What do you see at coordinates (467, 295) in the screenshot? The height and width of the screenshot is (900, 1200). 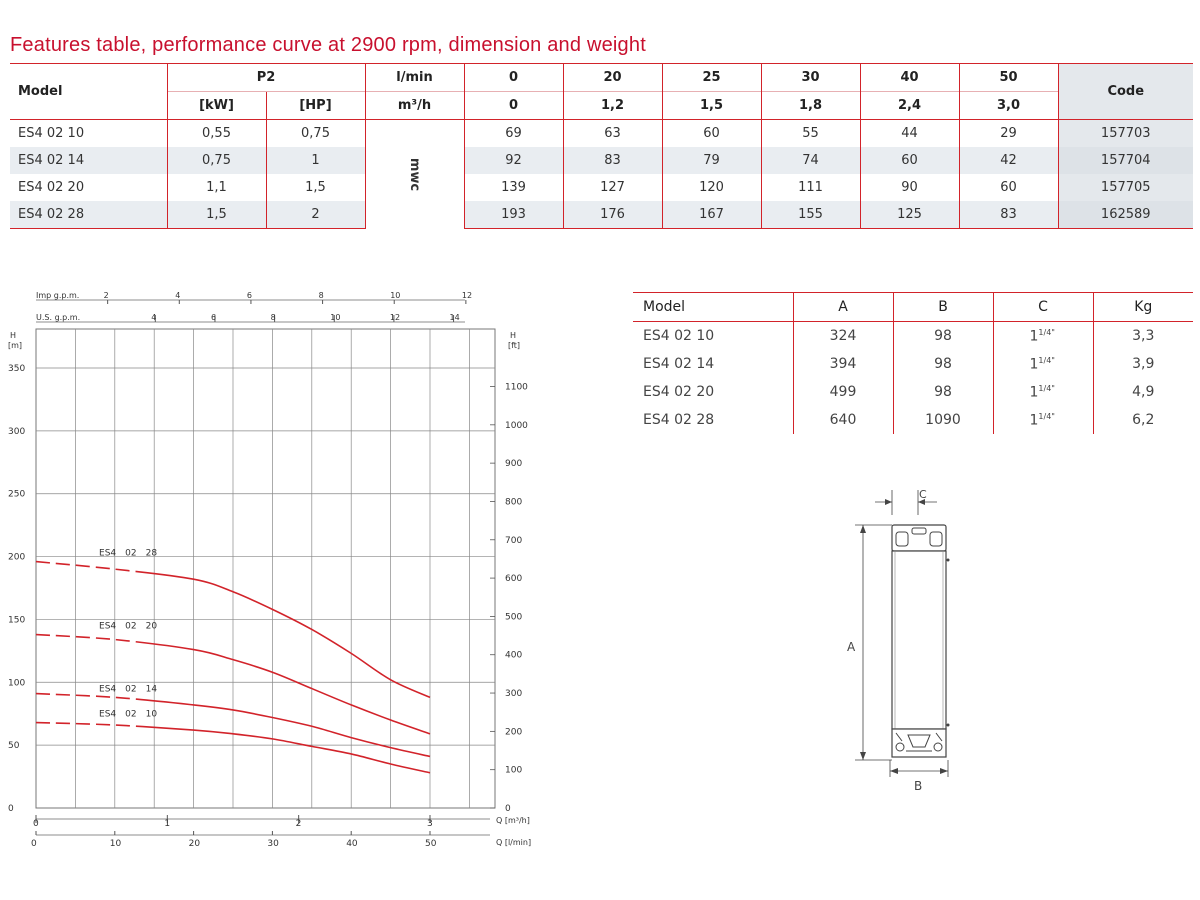 I see `imp-tick-label: 12` at bounding box center [467, 295].